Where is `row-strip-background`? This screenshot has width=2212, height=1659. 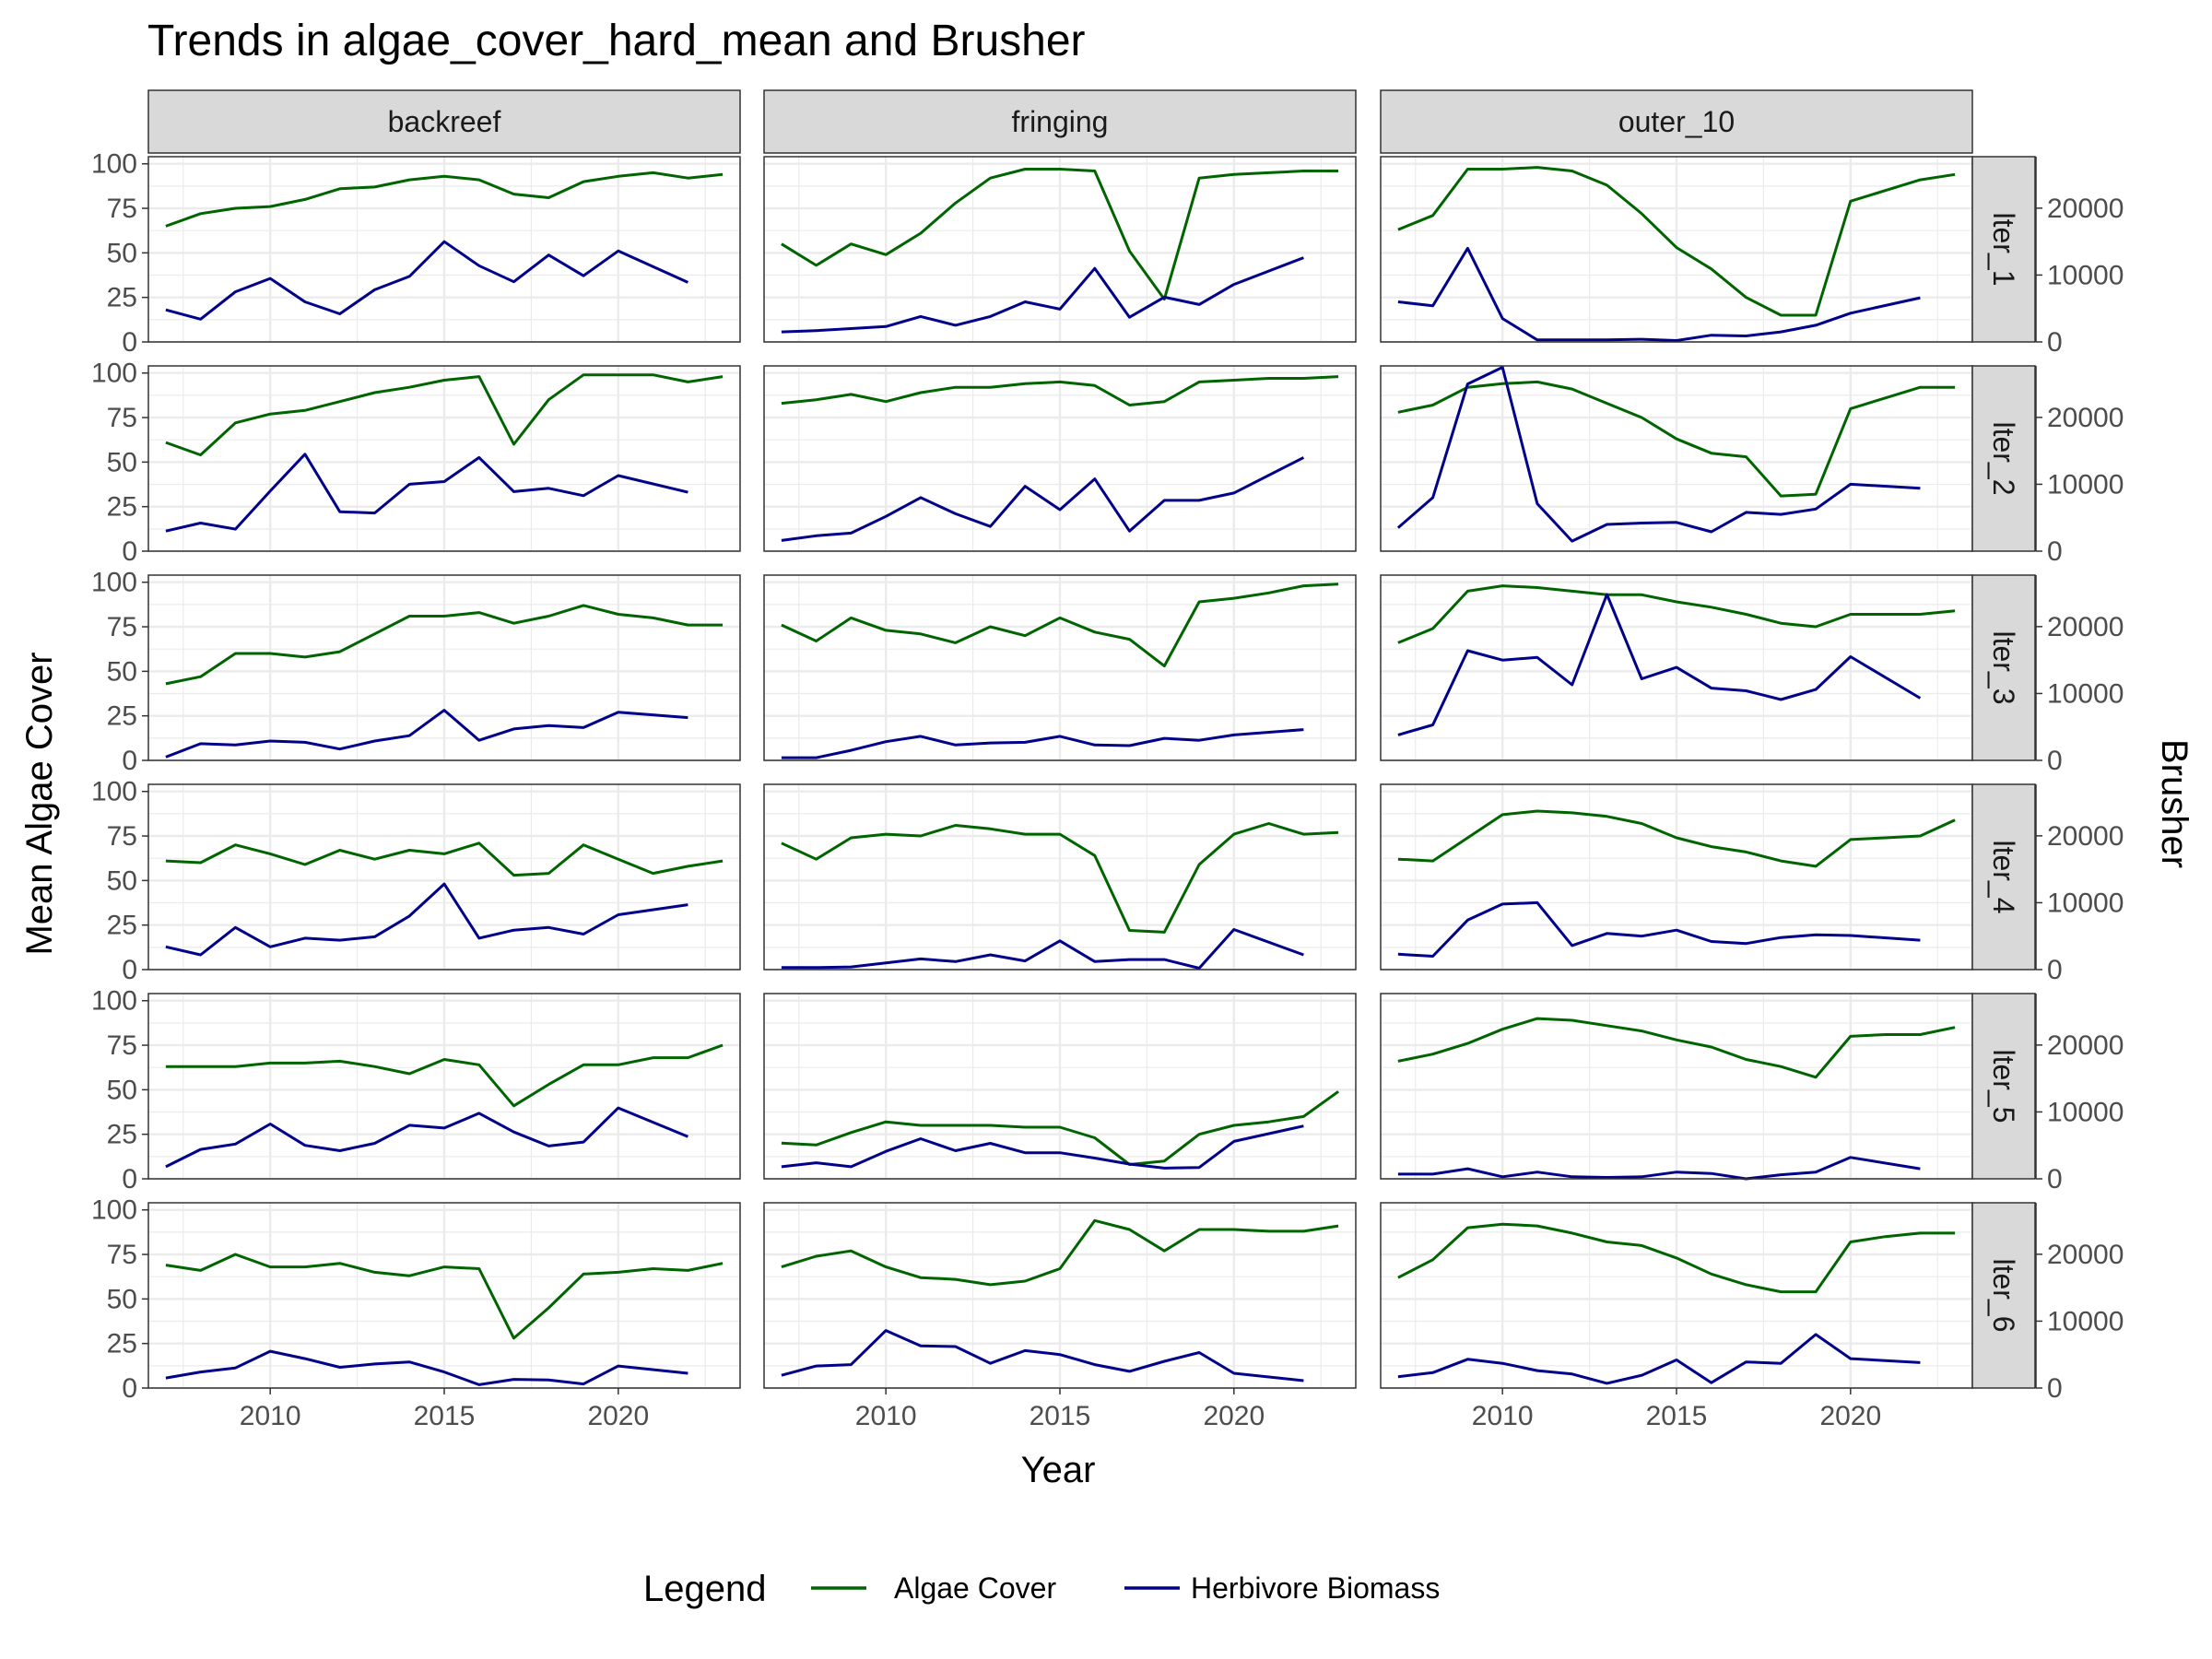
row-strip-background is located at coordinates (2003, 1295).